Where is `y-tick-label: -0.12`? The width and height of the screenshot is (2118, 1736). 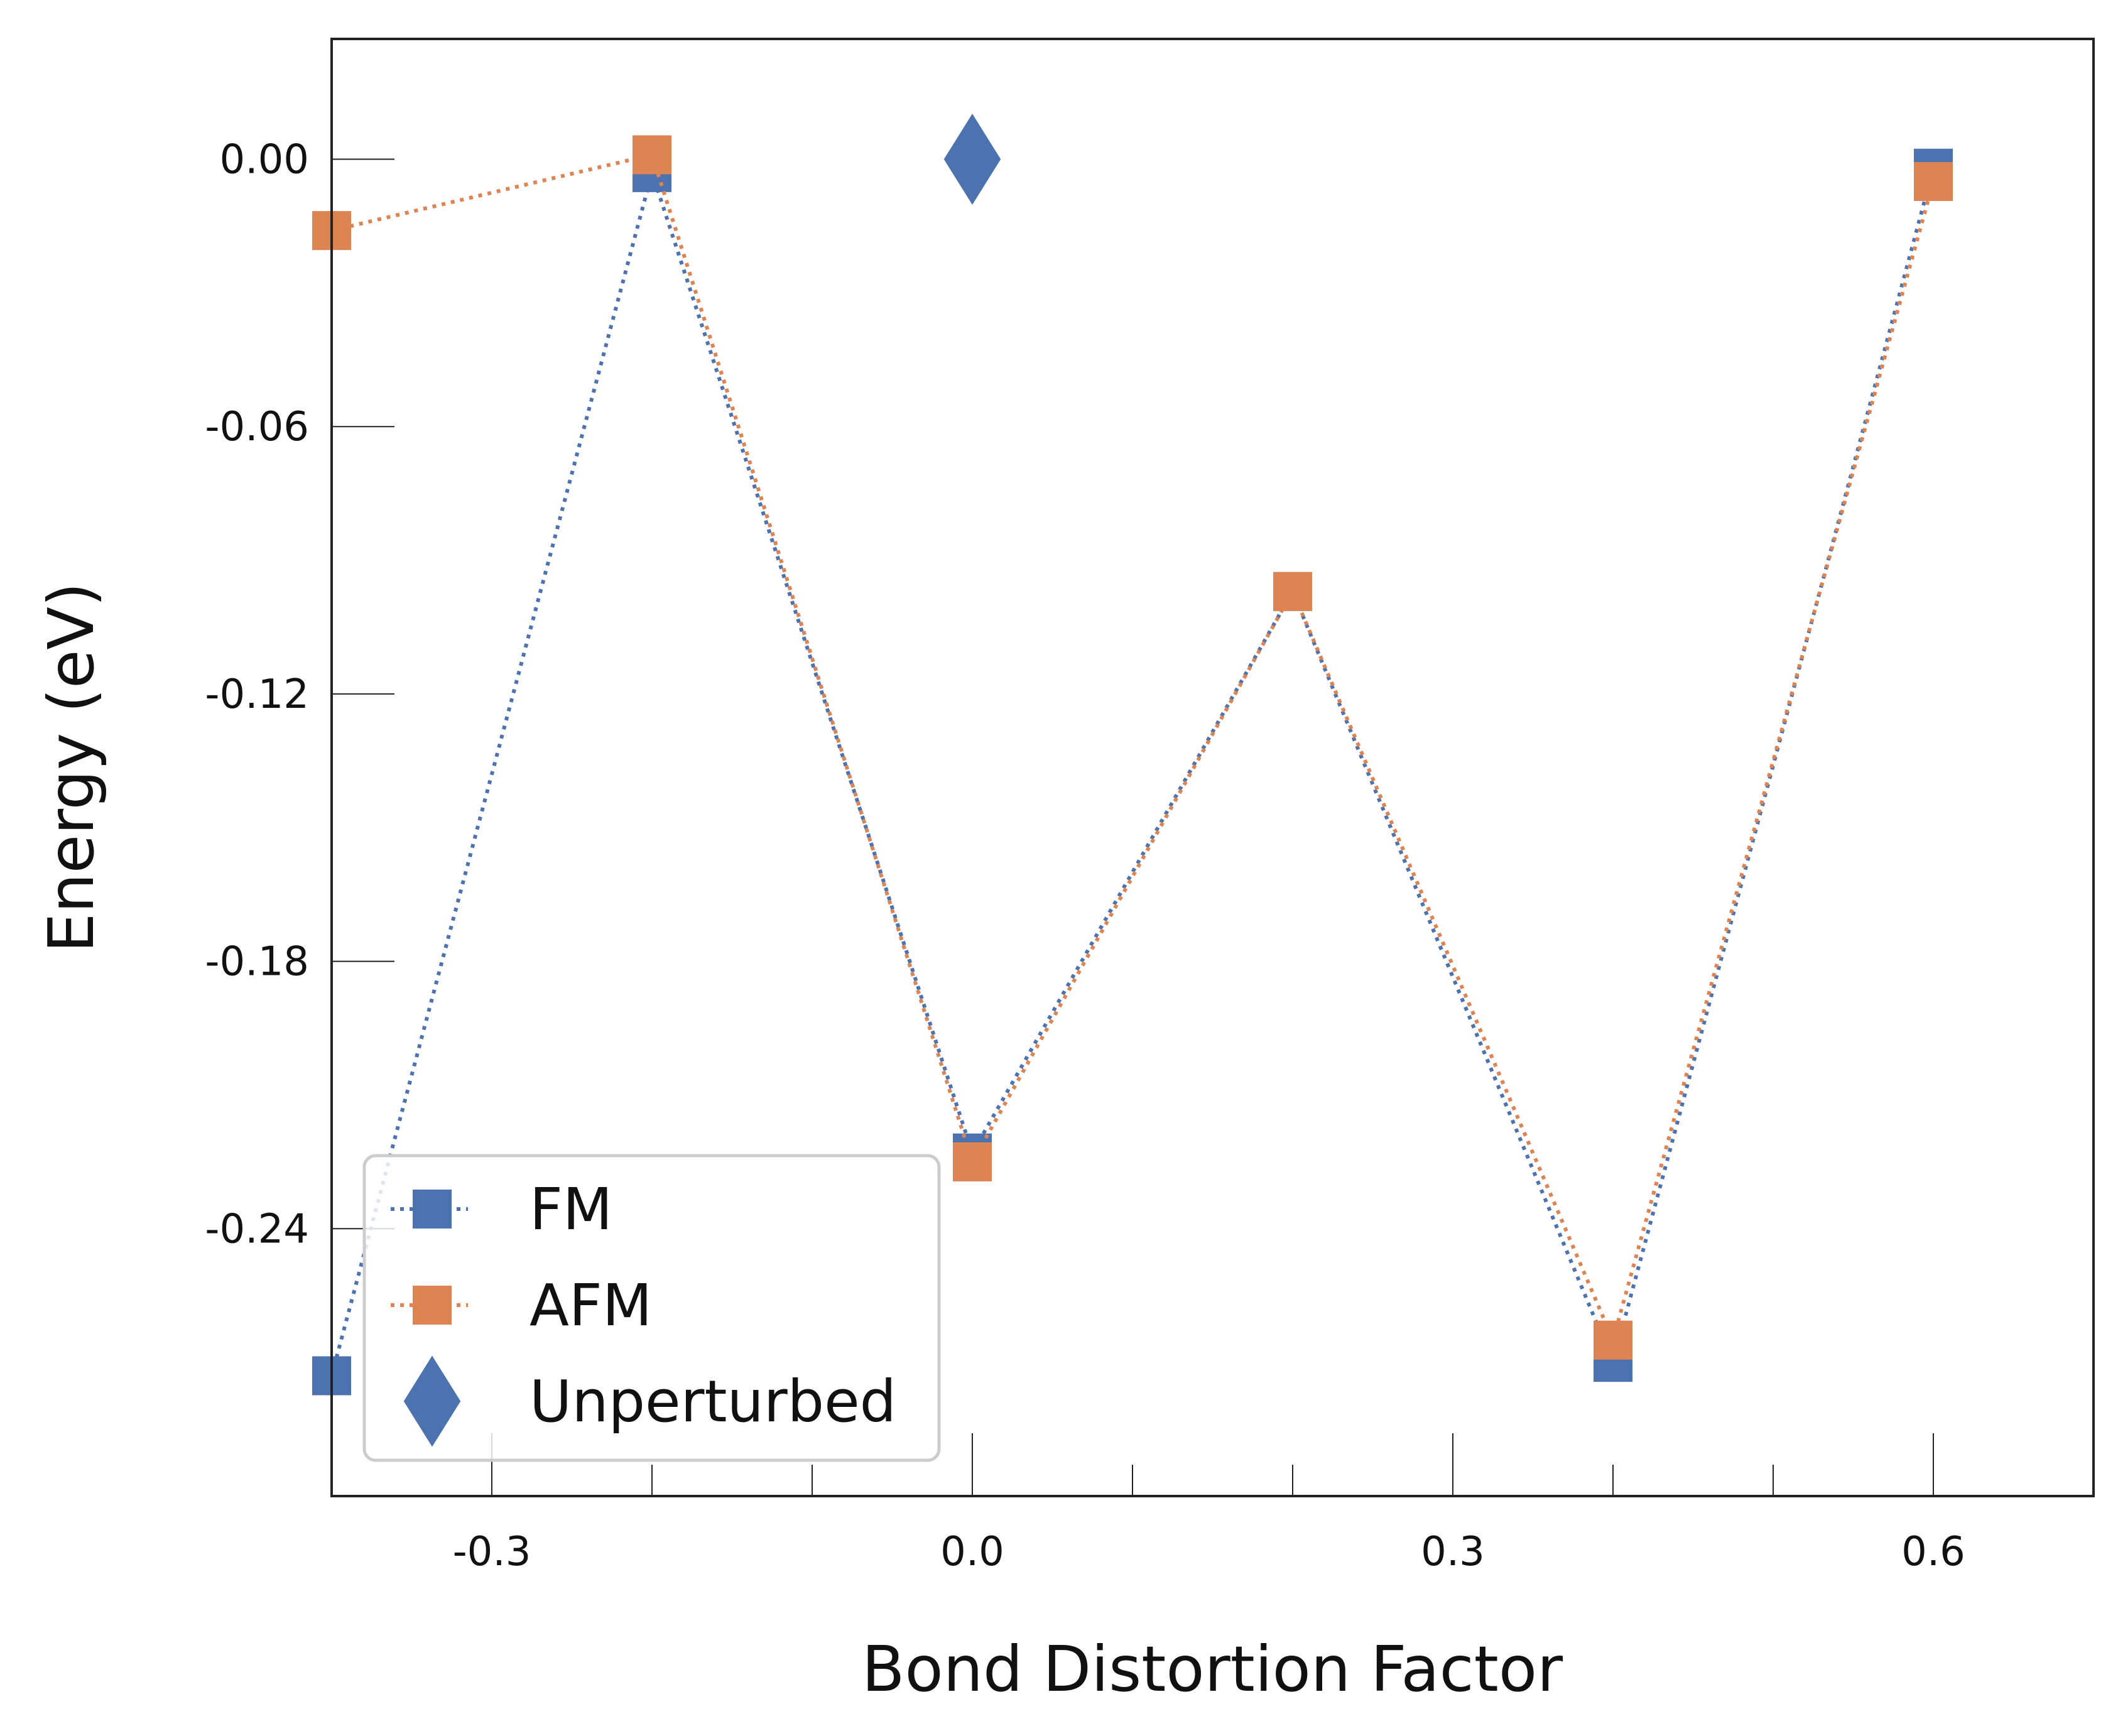 y-tick-label: -0.12 is located at coordinates (257, 695).